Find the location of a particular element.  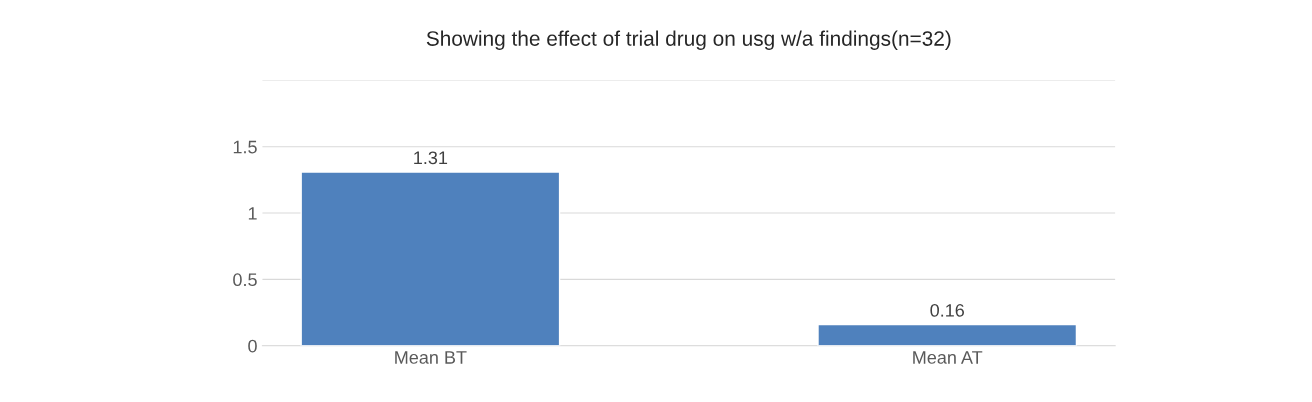

y-tick-label: 0 is located at coordinates (252, 346).